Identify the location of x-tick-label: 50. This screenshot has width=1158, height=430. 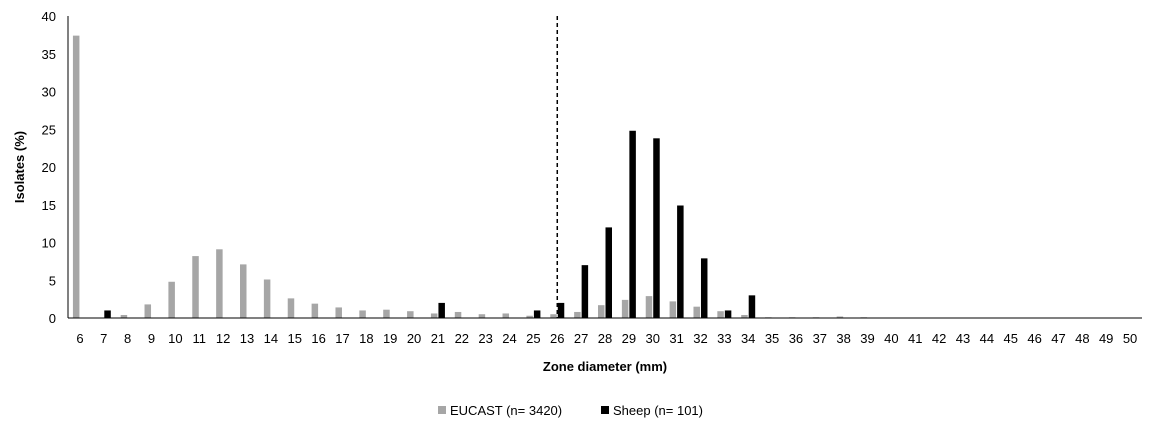
(1130, 338).